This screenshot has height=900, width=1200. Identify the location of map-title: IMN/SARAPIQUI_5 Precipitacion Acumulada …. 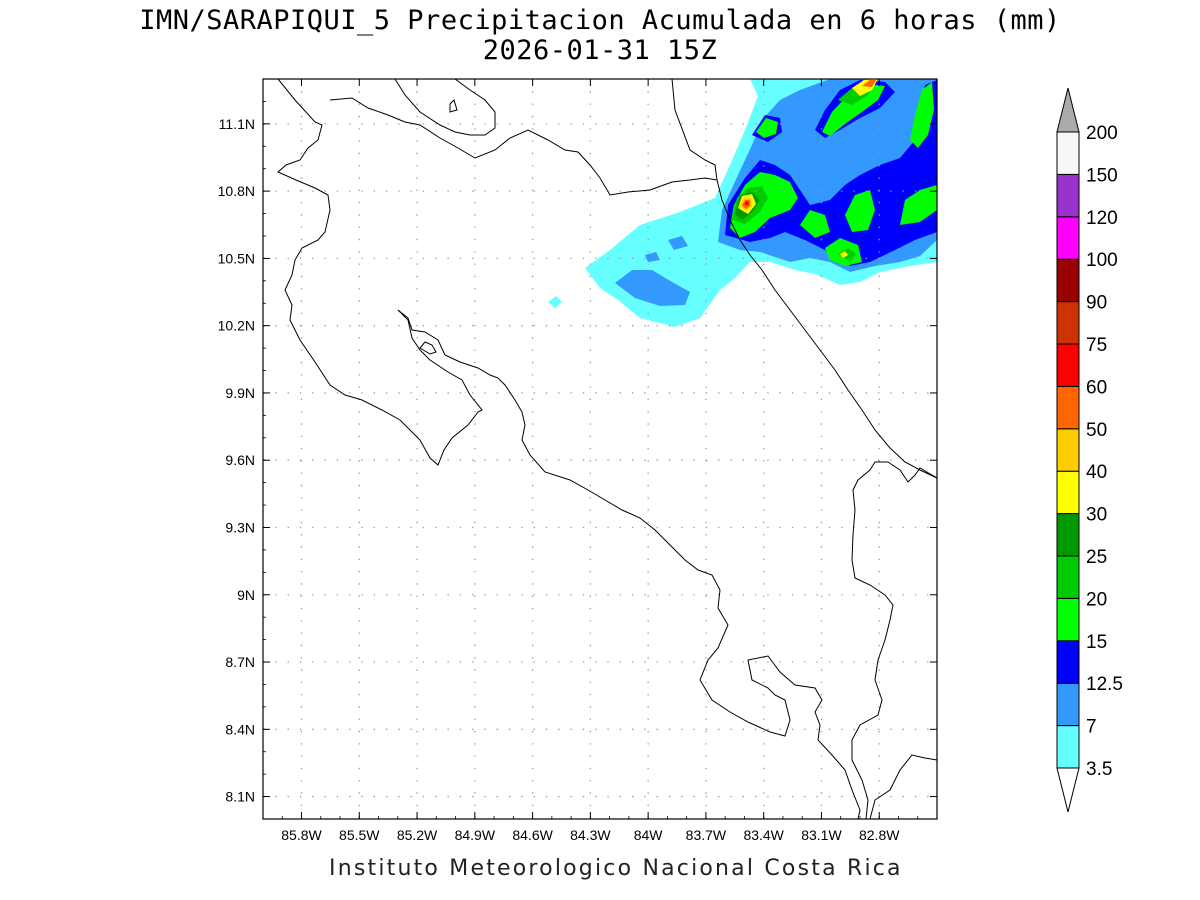
(600, 20).